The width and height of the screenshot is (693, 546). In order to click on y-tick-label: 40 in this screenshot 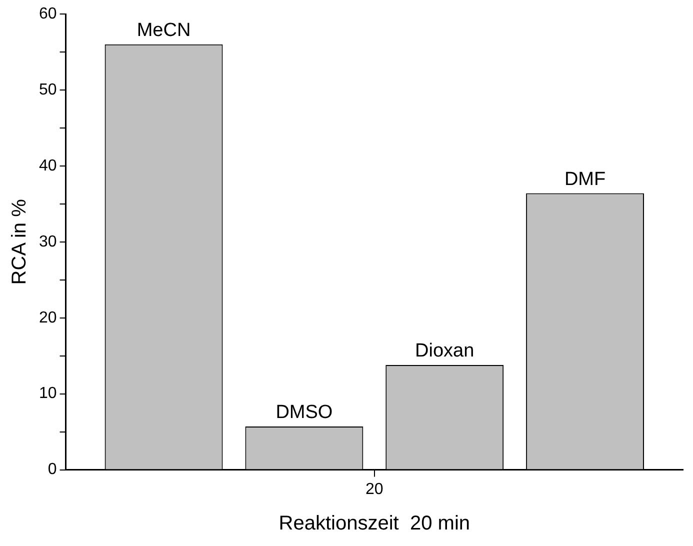, I will do `click(48, 165)`.